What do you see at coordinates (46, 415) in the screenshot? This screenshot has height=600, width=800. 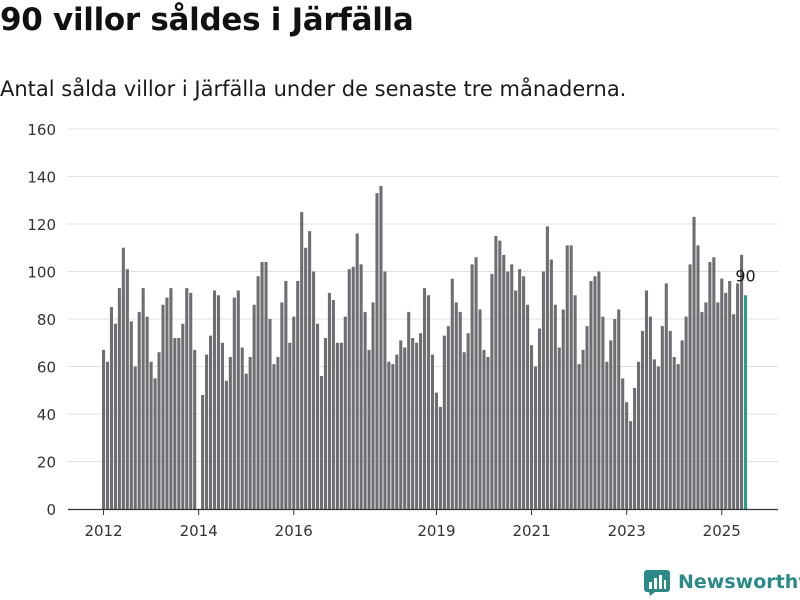 I see `y-tick-label: 40` at bounding box center [46, 415].